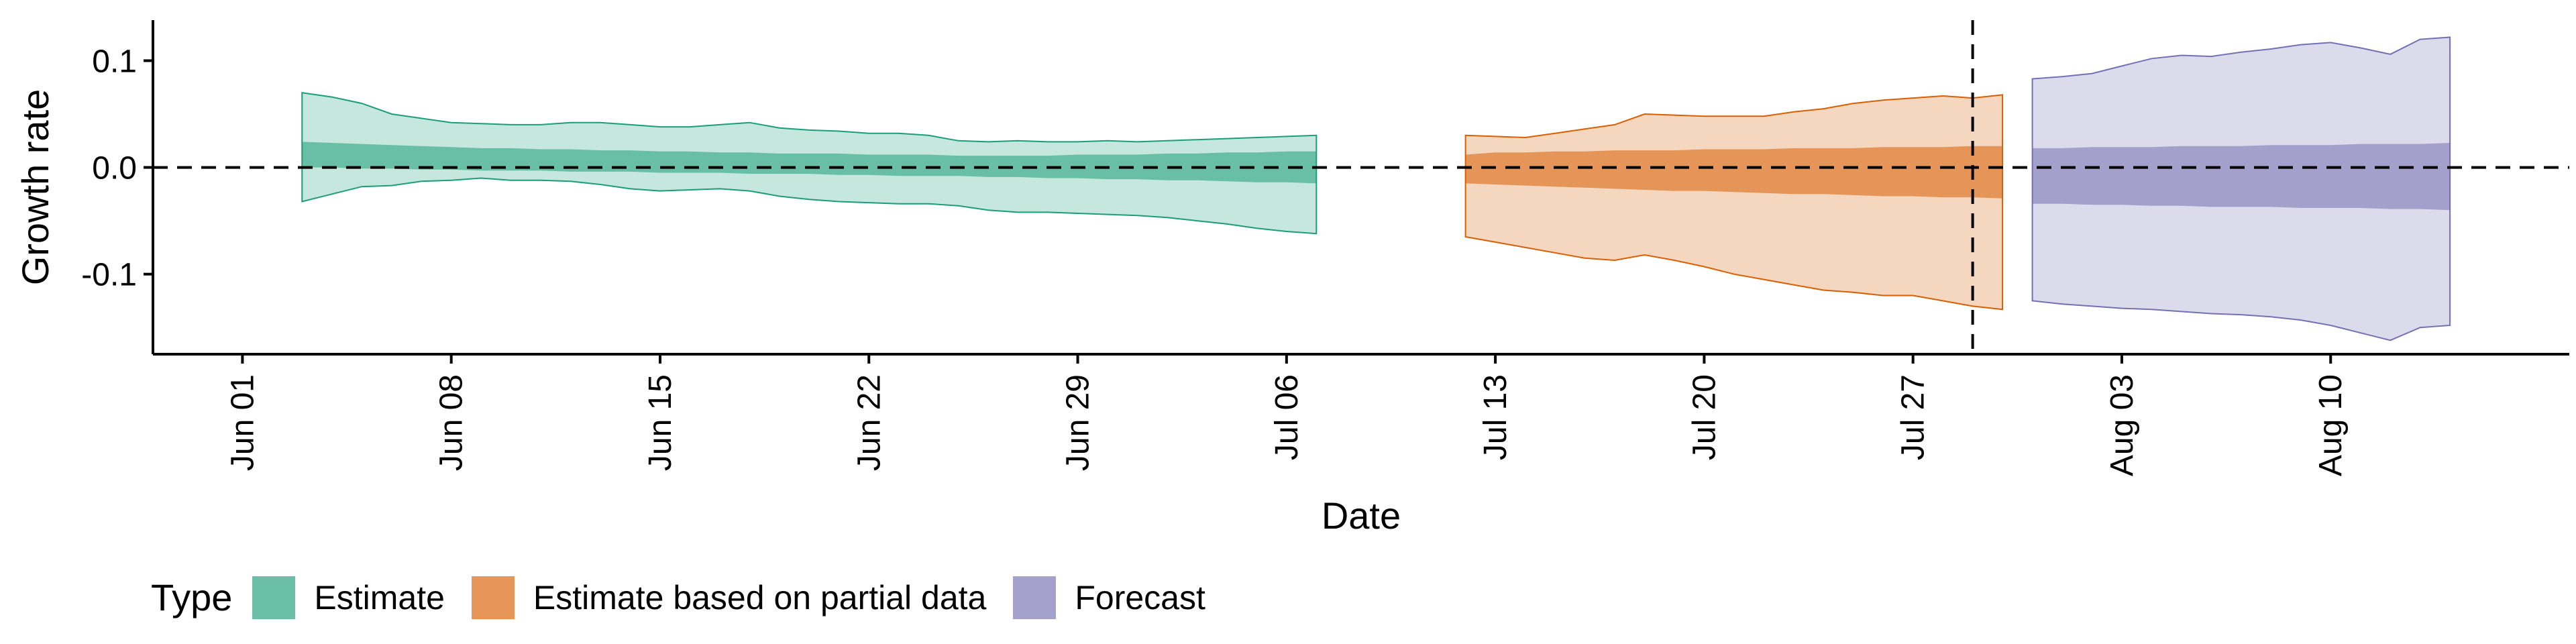  I want to click on x-tick-label: Jul 06, so click(1287, 417).